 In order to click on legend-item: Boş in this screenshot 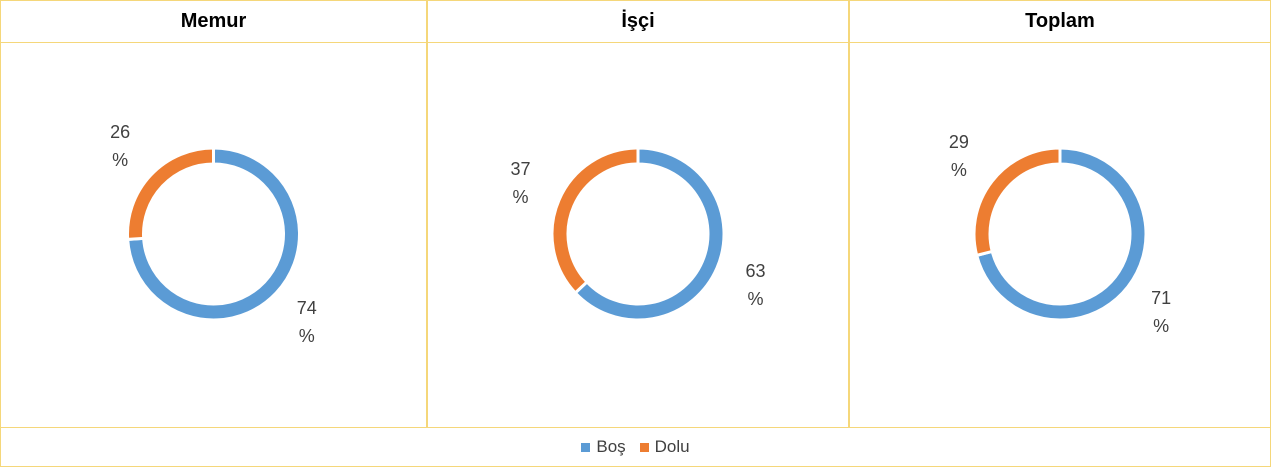, I will do `click(603, 447)`.